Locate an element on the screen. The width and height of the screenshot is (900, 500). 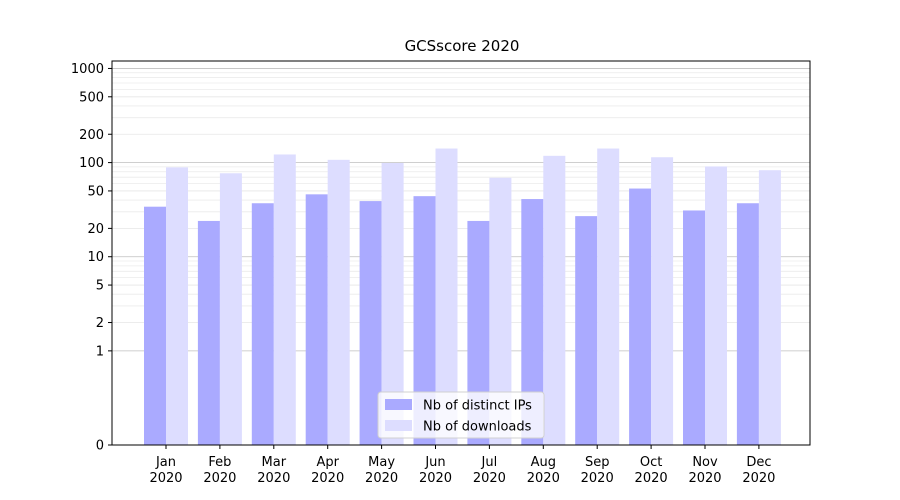
legend-label: Nb of downloads is located at coordinates (477, 427).